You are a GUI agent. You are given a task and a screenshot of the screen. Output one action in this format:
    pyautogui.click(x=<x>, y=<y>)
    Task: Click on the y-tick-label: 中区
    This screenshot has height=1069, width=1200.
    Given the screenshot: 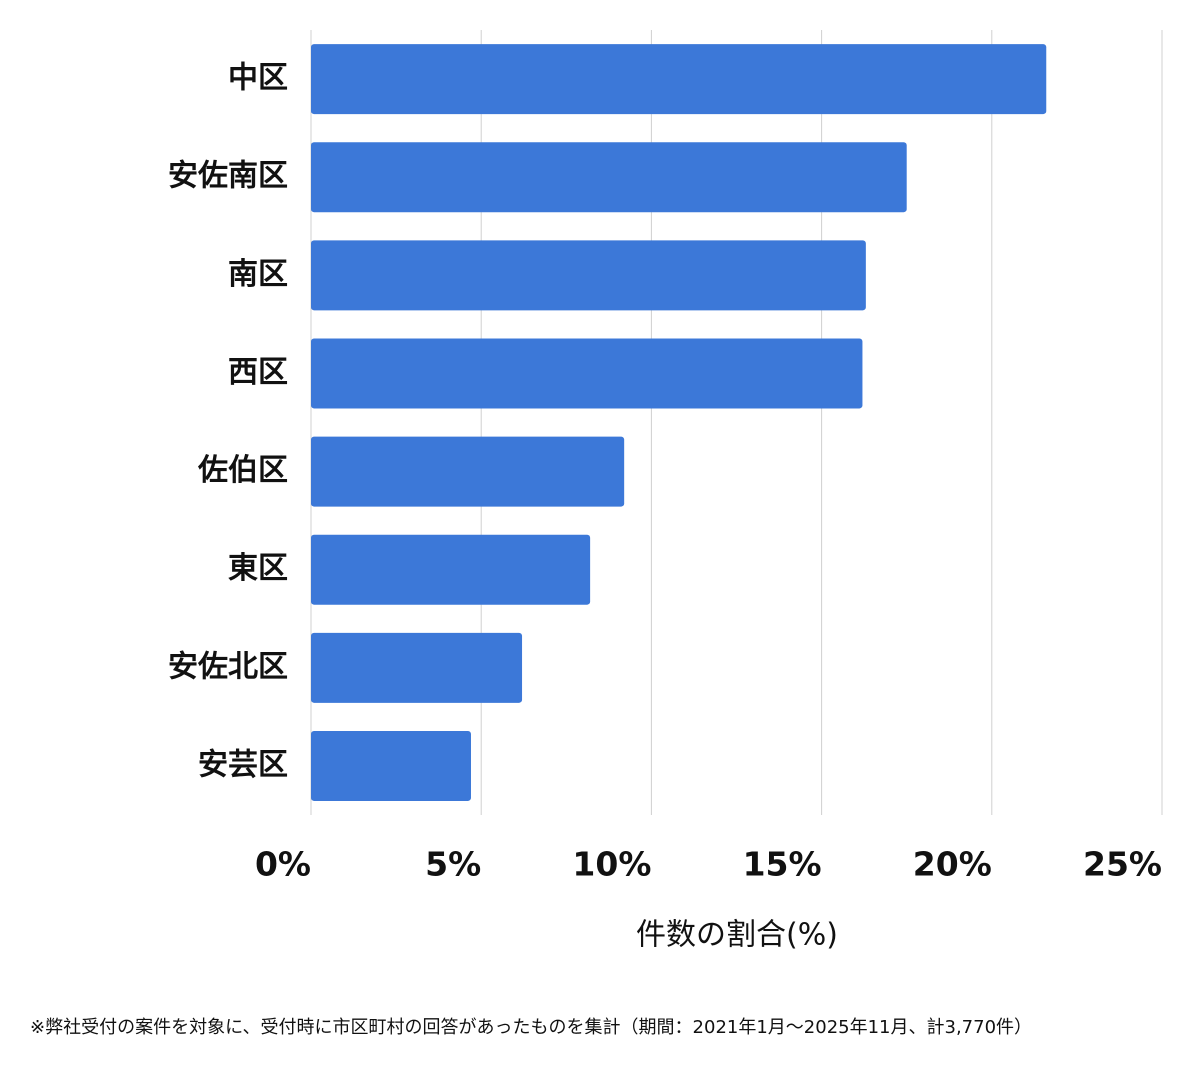 What is the action you would take?
    pyautogui.click(x=258, y=78)
    